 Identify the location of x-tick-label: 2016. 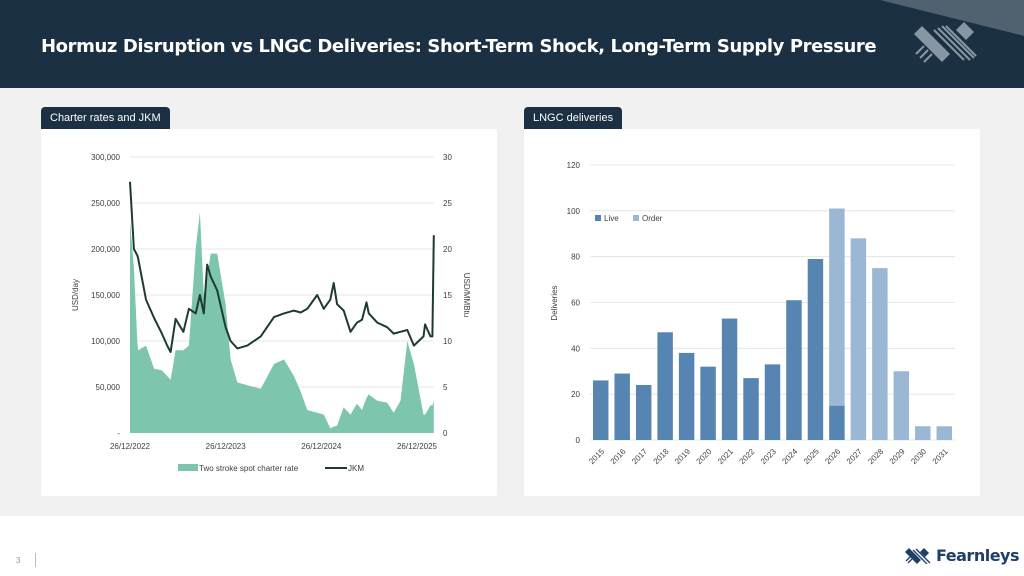
(618, 456).